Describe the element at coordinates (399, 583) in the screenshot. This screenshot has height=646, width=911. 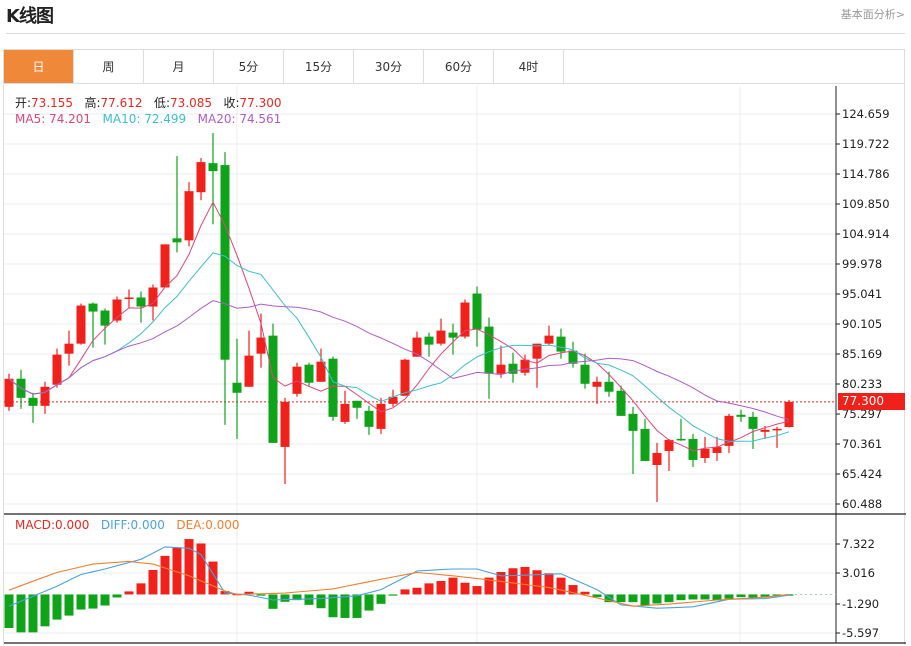
I see `dea-line` at that location.